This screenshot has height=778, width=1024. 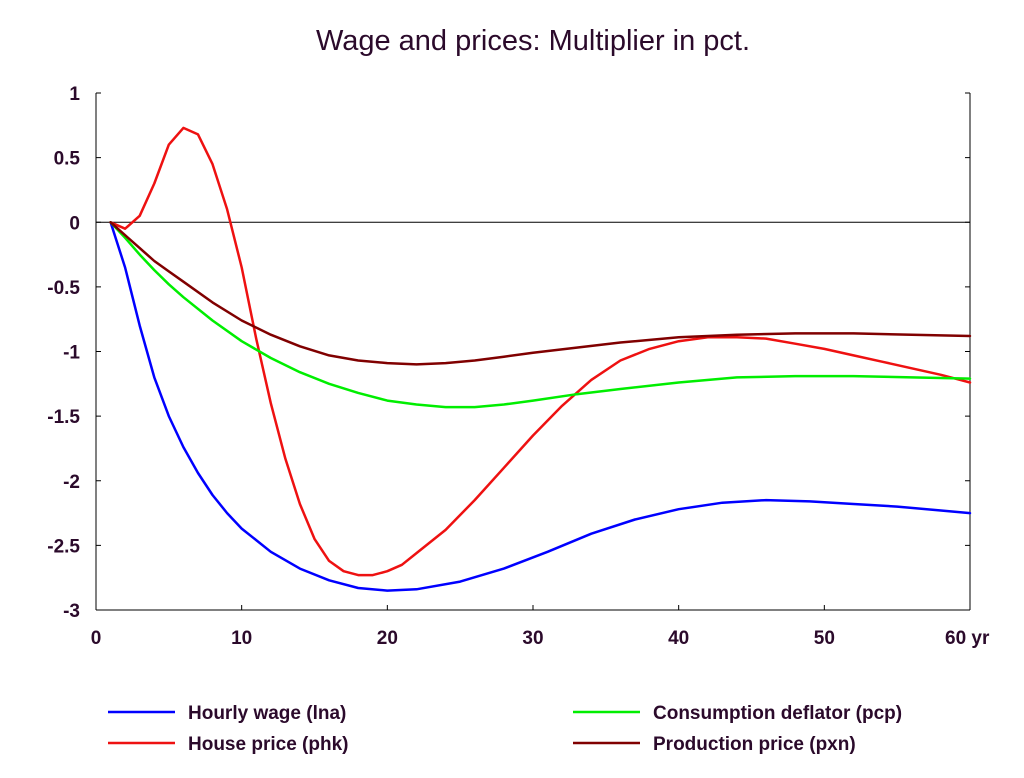 What do you see at coordinates (67, 159) in the screenshot?
I see `y-tick-label-0-5: 0.5` at bounding box center [67, 159].